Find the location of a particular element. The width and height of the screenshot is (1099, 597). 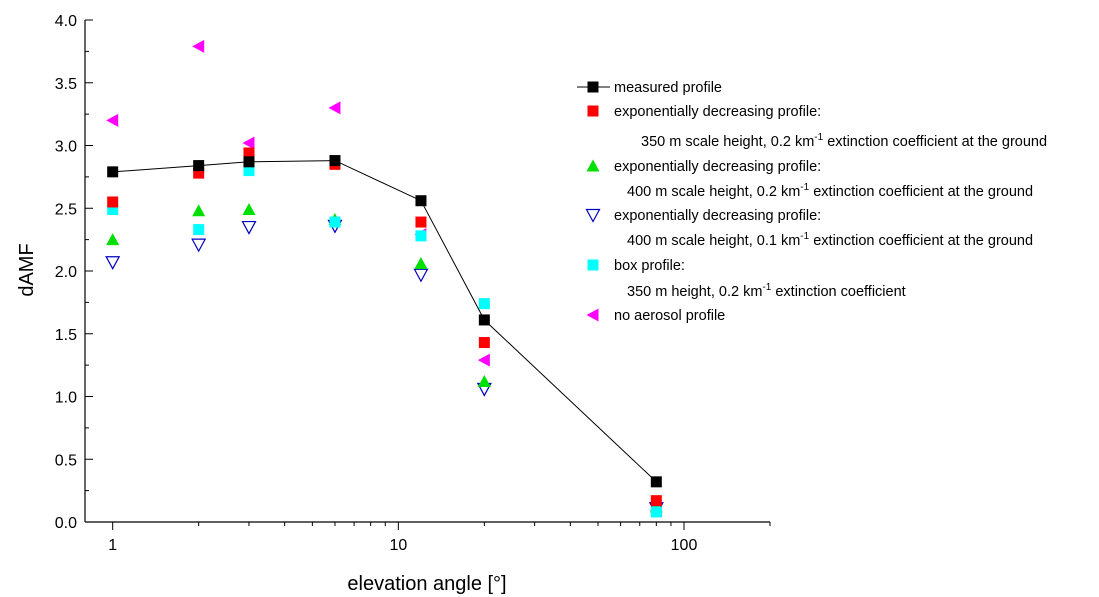

y-tick-label: 3.5 is located at coordinates (66, 84).